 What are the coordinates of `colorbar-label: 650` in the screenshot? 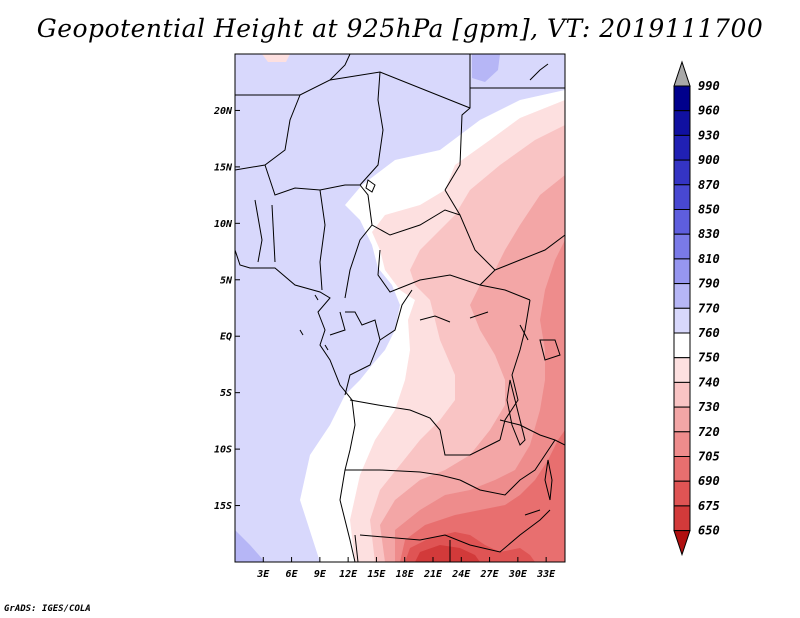 It's located at (709, 531).